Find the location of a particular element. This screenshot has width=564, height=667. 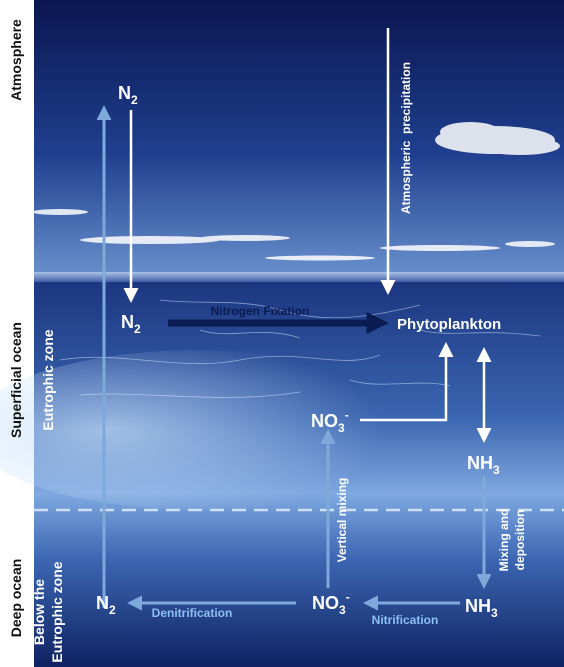

node-n2-surface: N2 is located at coordinates (131, 324).